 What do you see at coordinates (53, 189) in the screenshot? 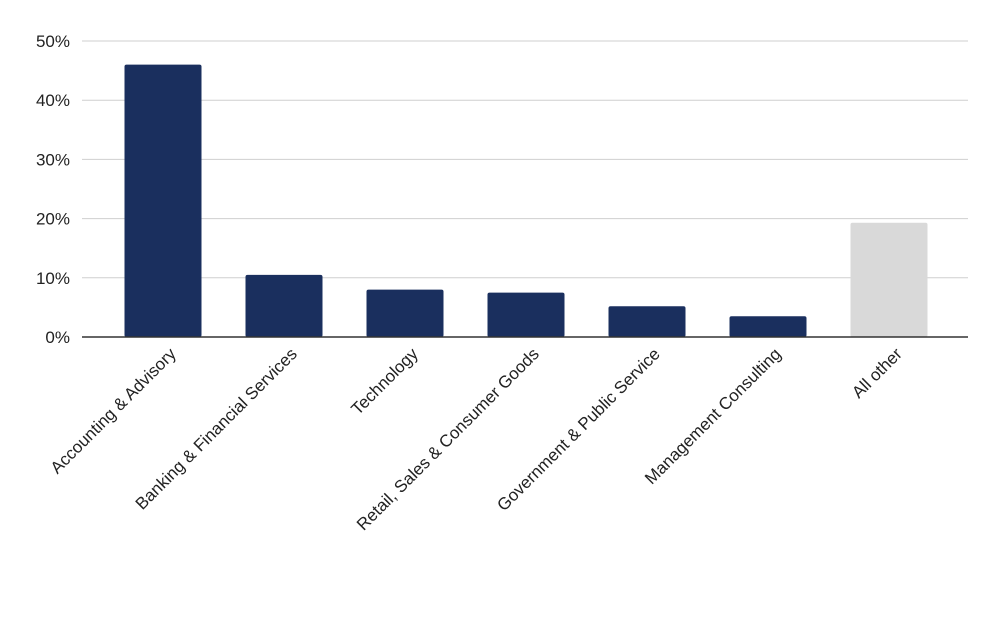
I see `y-axis: 0% 10% 20% 30% 40% 50%` at bounding box center [53, 189].